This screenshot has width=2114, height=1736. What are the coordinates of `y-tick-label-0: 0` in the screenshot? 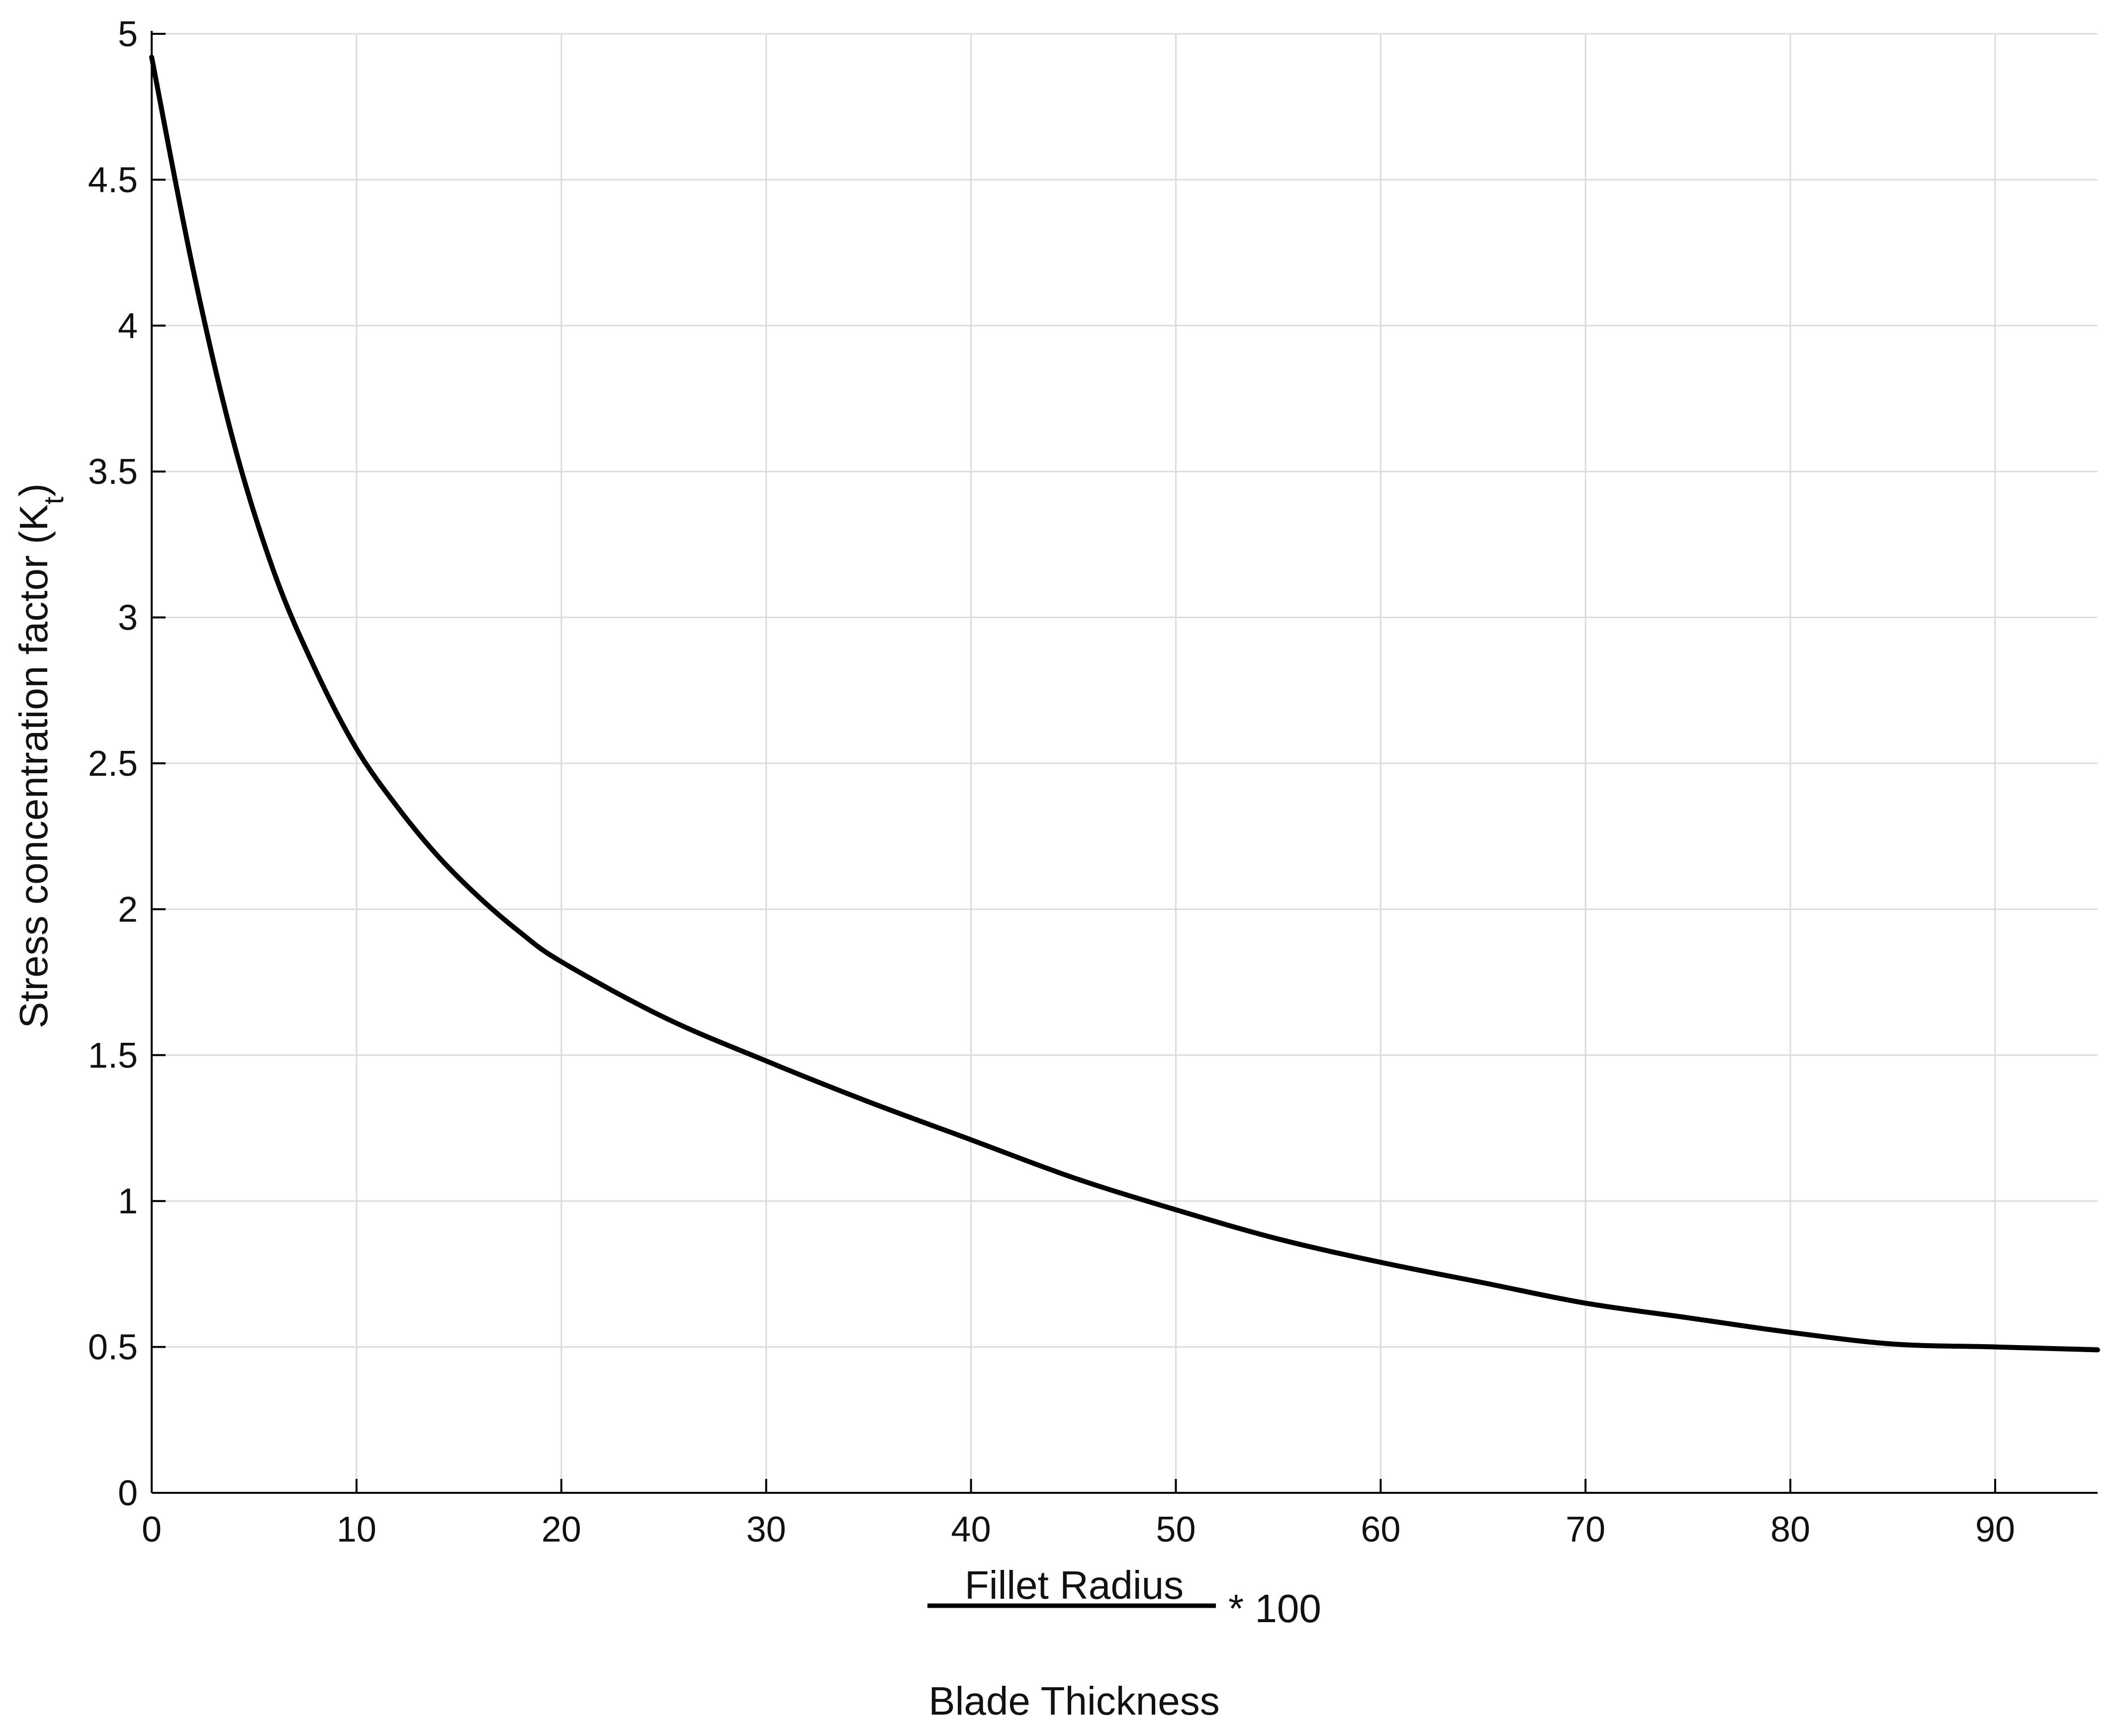 It's located at (128, 1493).